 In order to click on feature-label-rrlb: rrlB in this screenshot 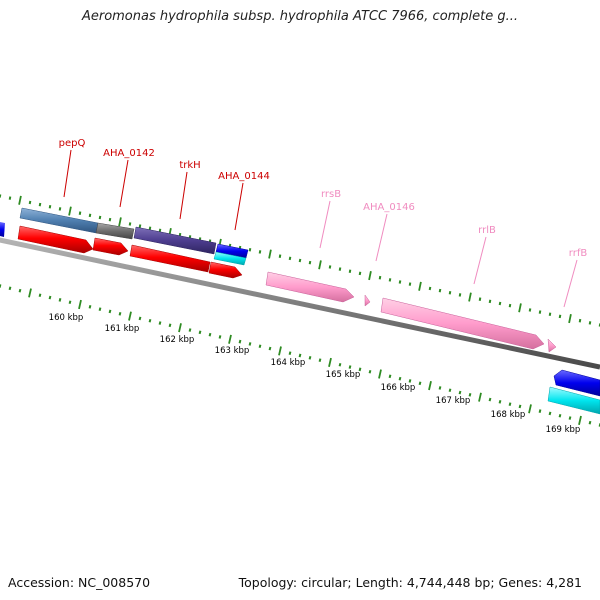, I will do `click(487, 230)`.